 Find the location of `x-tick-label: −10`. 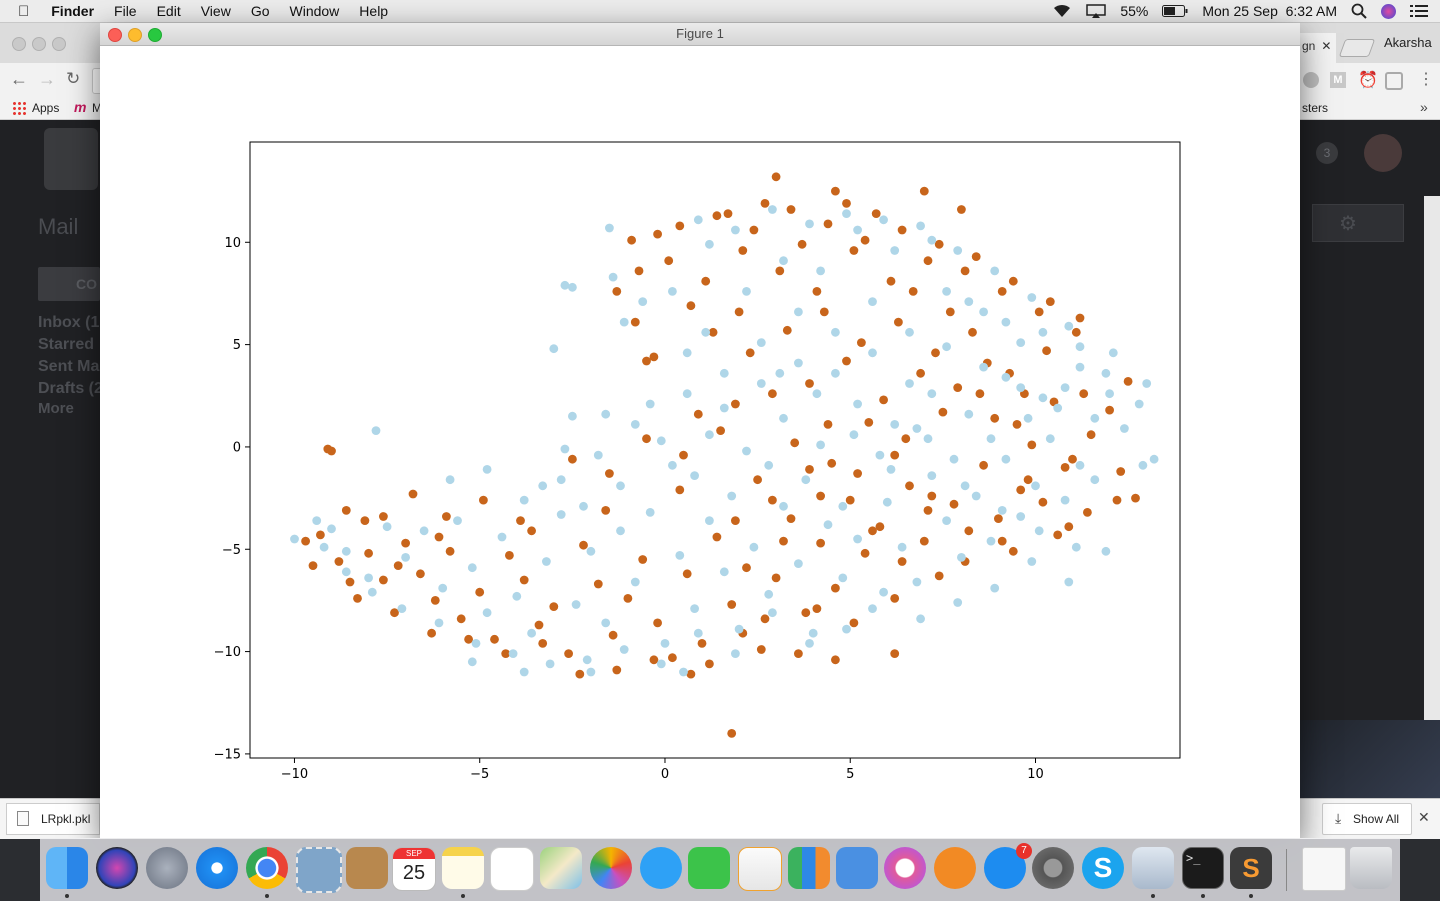

x-tick-label: −10 is located at coordinates (294, 774).